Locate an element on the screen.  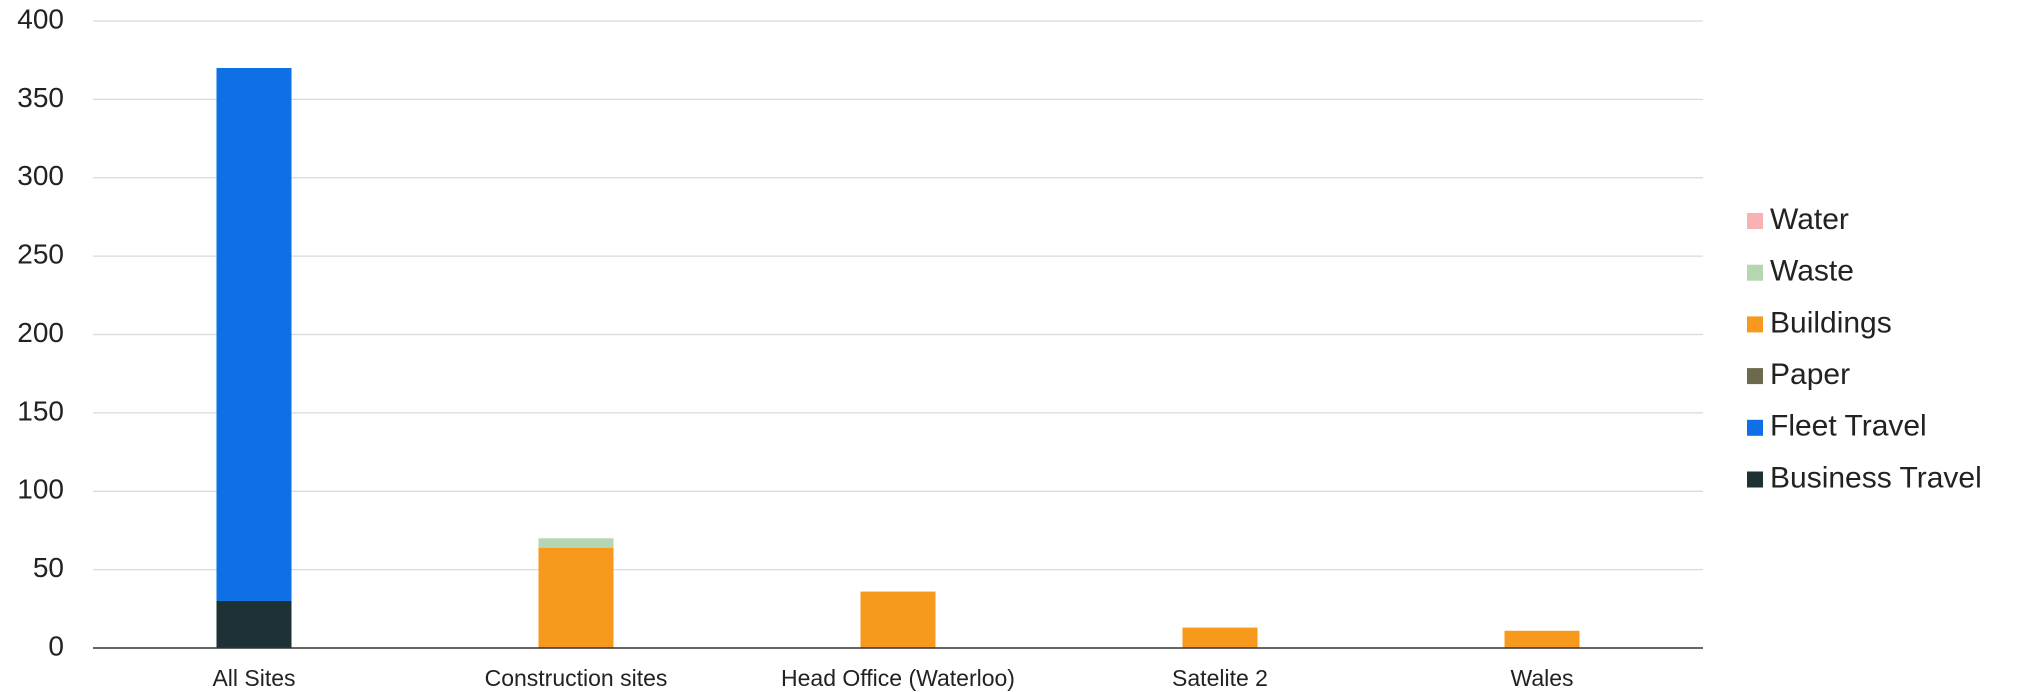
y-tick-label: 150 is located at coordinates (40, 410).